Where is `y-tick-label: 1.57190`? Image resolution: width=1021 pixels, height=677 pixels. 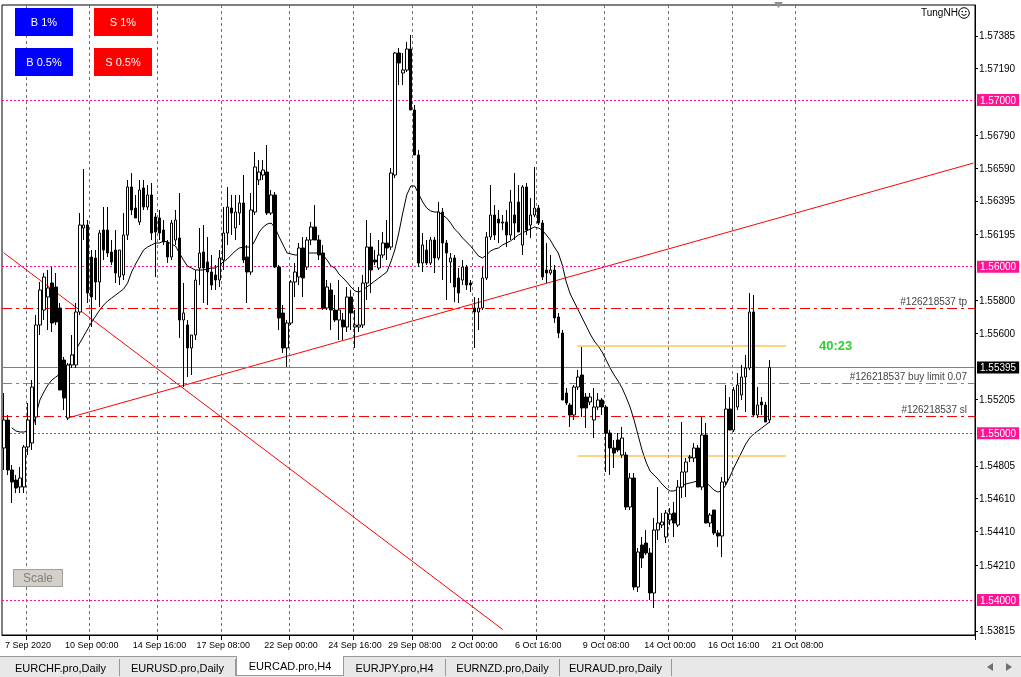
y-tick-label: 1.57190 is located at coordinates (997, 68).